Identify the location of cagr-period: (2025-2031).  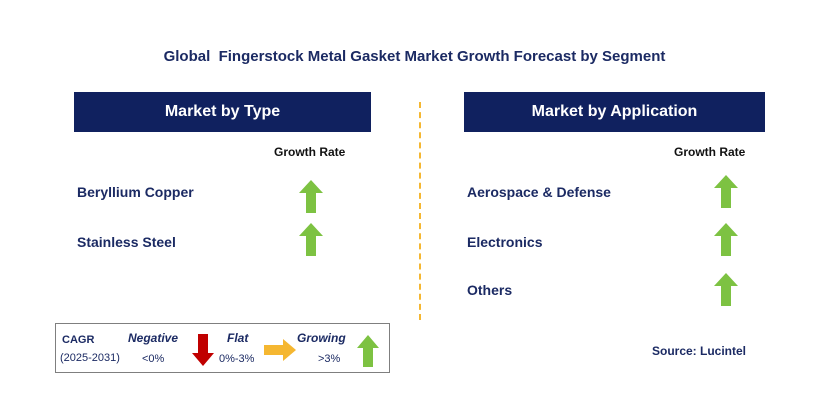
(90, 358).